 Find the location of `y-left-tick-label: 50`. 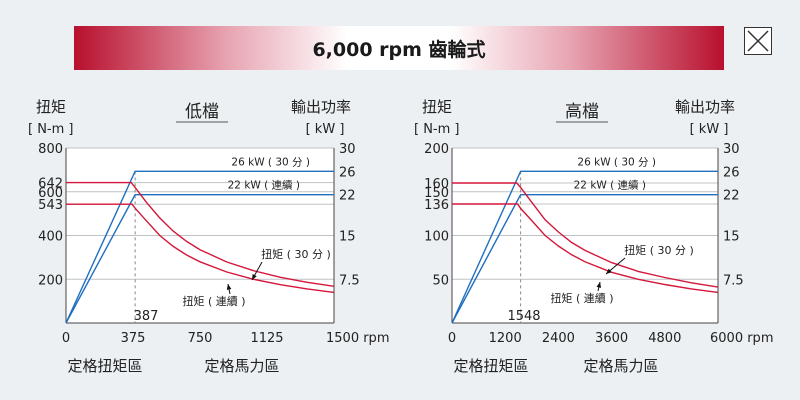

y-left-tick-label: 50 is located at coordinates (440, 280).